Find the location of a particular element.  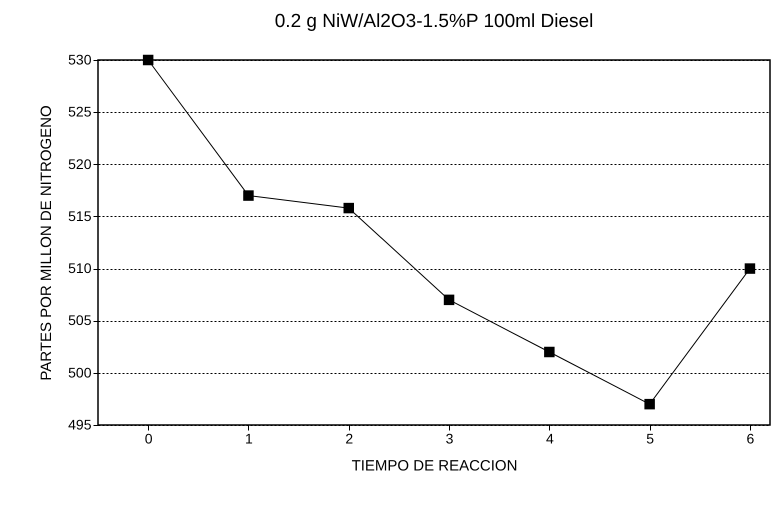

y-tick-label: 530 is located at coordinates (80, 60).